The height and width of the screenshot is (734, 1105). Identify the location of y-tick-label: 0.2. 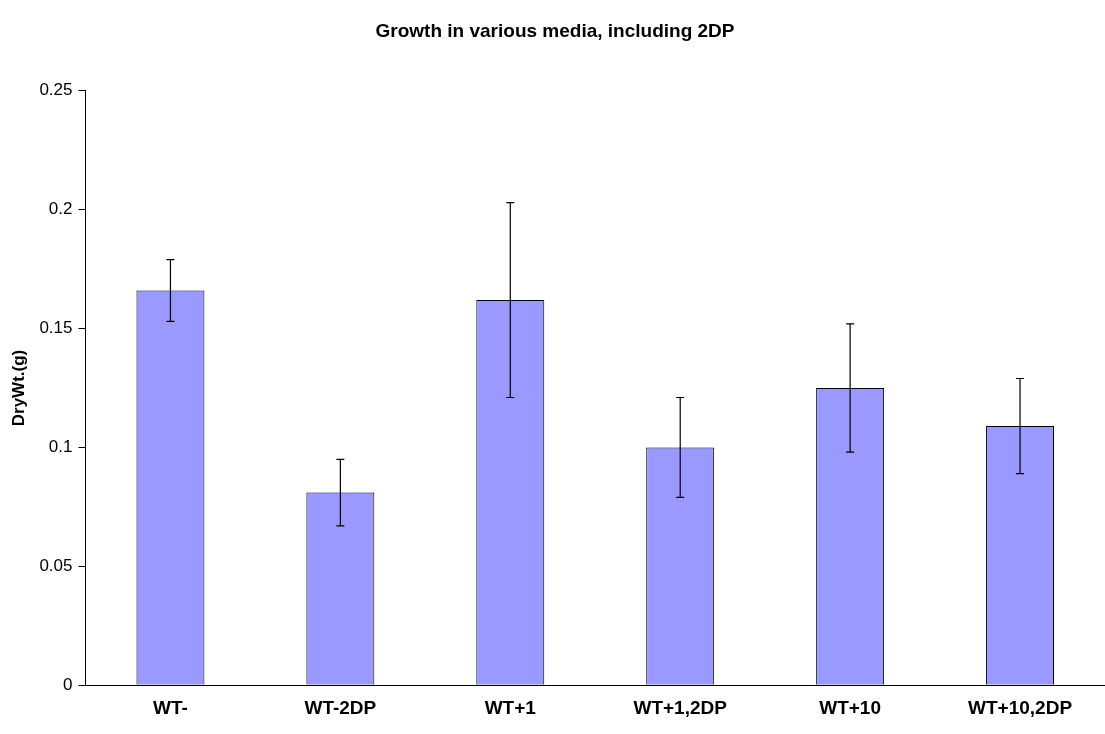
(60, 209).